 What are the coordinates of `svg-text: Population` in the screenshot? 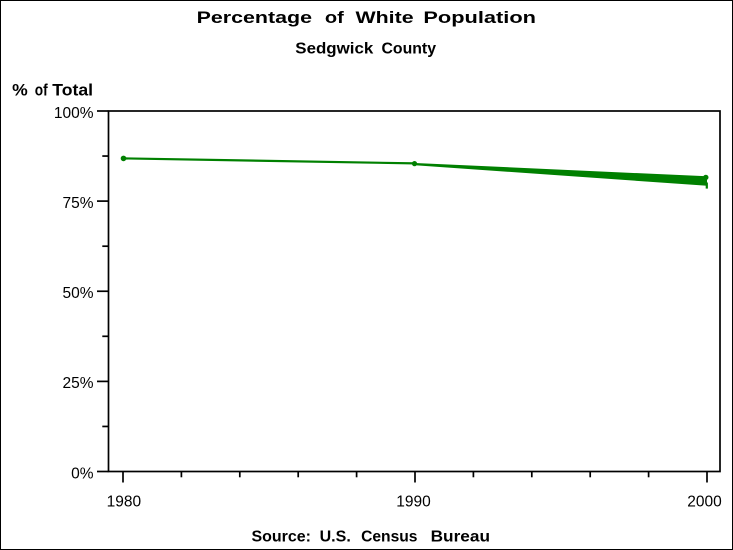 It's located at (479, 17).